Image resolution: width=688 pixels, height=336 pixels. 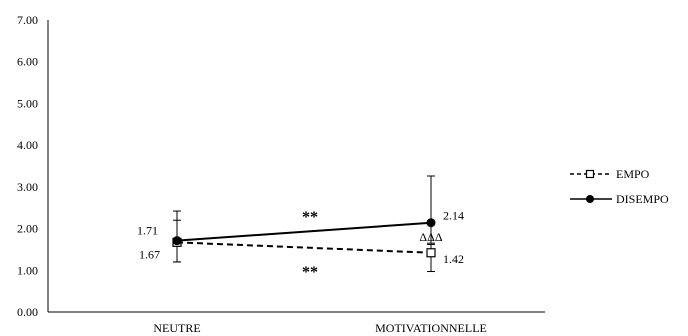 I want to click on series-line-disempo, so click(x=304, y=231).